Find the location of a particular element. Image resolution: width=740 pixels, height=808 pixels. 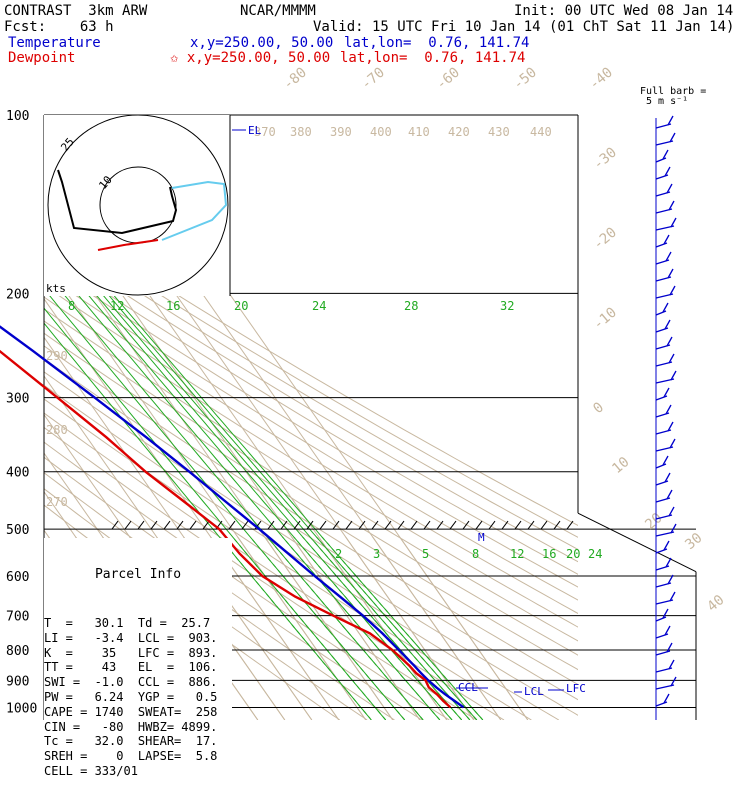

isotherm-label: -60 is located at coordinates (448, 79).